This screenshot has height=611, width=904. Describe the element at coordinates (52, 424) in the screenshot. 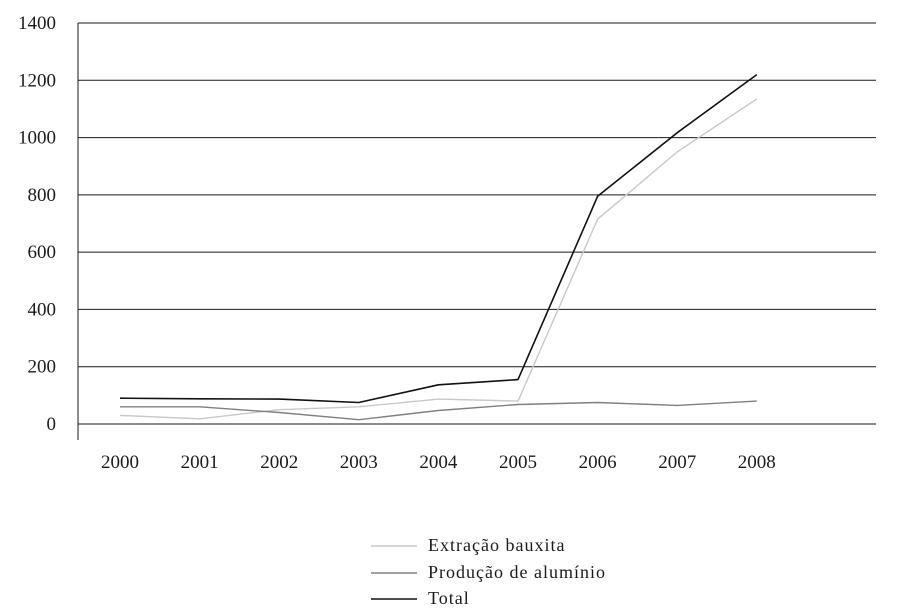

I see `y-tick-label: 0` at that location.